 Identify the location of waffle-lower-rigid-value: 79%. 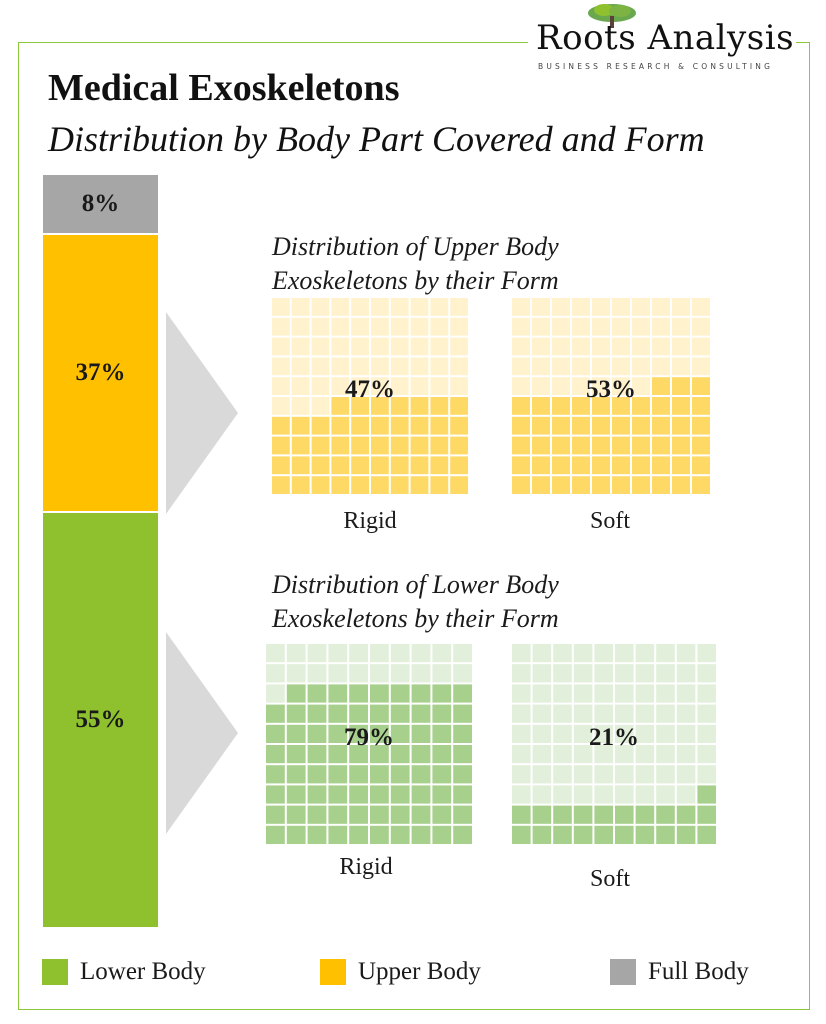
(369, 737).